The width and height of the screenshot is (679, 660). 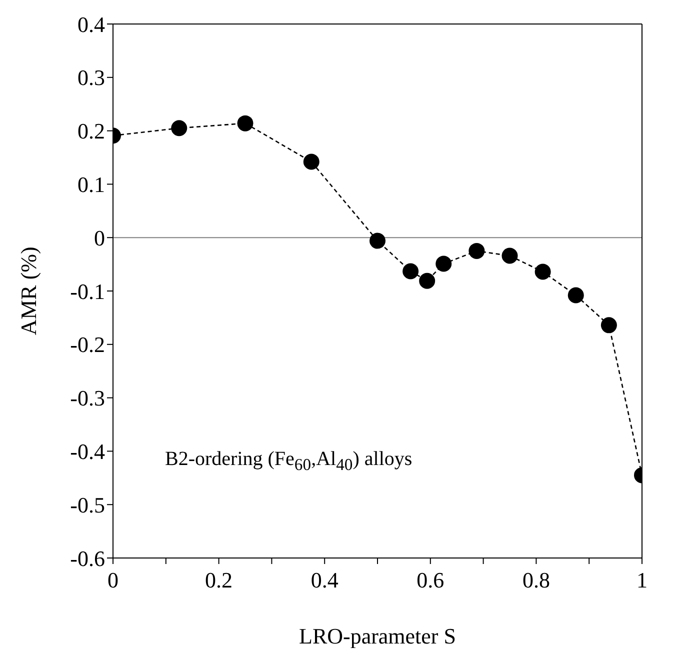 What do you see at coordinates (324, 580) in the screenshot?
I see `x-tick-label: 0.4` at bounding box center [324, 580].